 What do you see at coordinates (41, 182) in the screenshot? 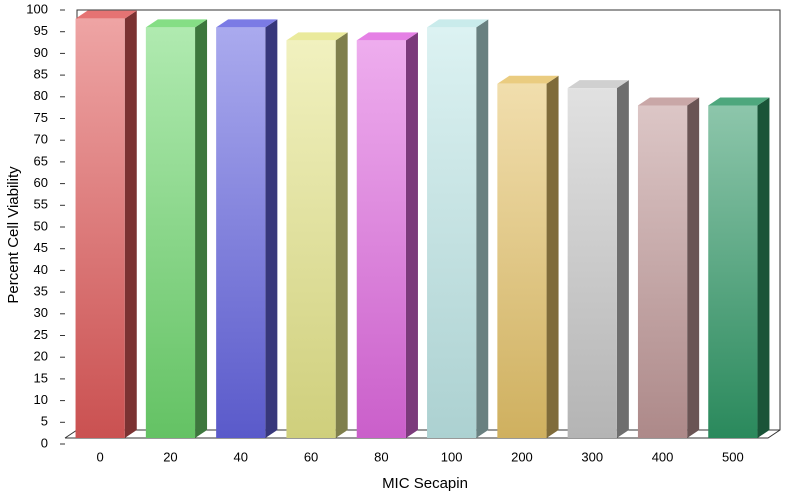
I see `y-tick-label: 60` at bounding box center [41, 182].